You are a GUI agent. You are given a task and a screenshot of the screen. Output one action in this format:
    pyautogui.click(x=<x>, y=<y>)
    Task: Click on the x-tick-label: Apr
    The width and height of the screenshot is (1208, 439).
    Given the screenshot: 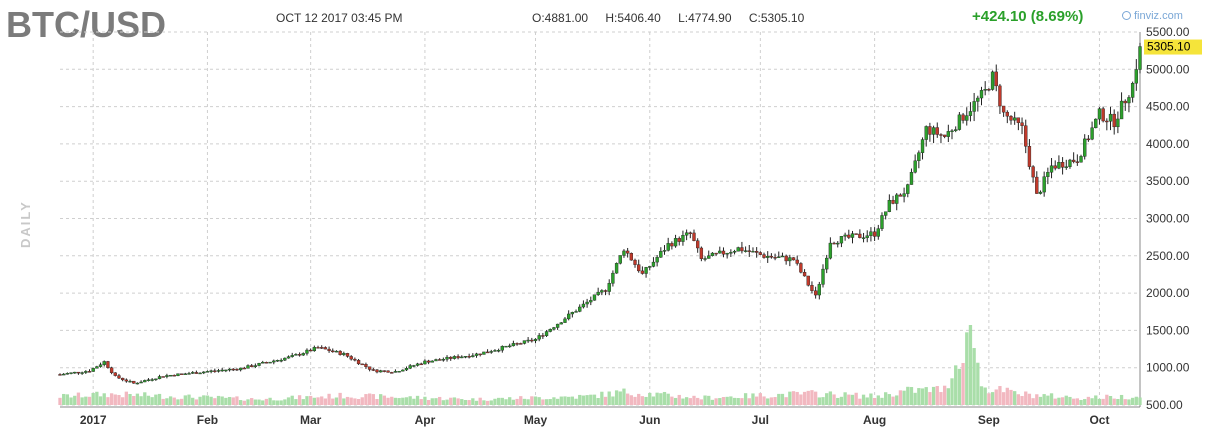 What is the action you would take?
    pyautogui.click(x=425, y=420)
    